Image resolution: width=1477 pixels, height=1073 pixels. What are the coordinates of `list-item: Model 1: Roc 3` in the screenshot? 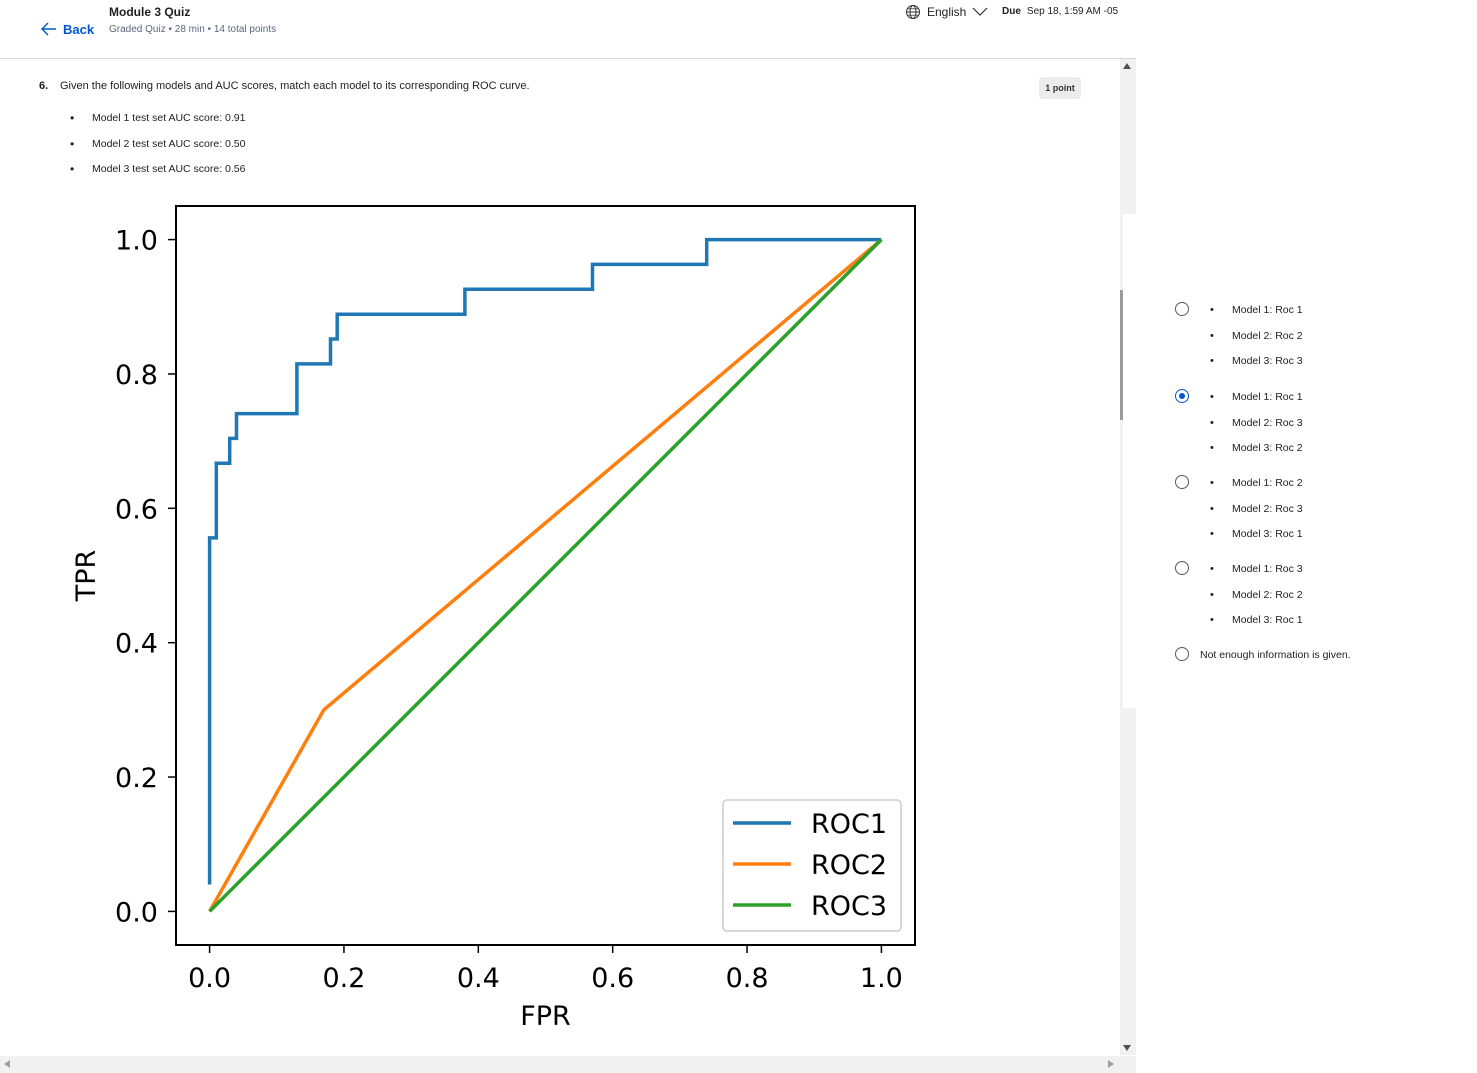 It's located at (1256, 575).